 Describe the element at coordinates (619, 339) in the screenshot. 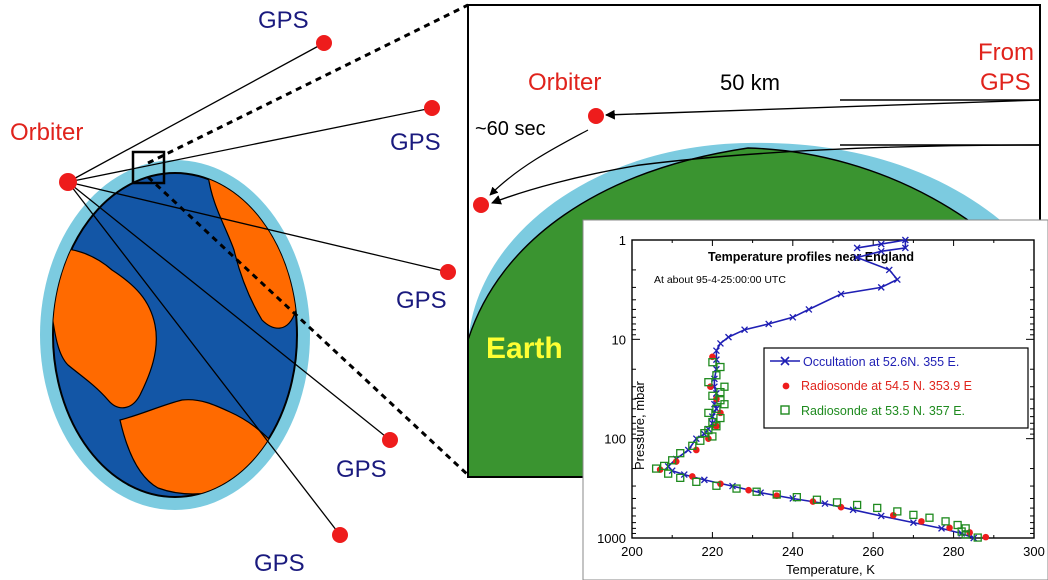

I see `y-tick-label: 10` at that location.